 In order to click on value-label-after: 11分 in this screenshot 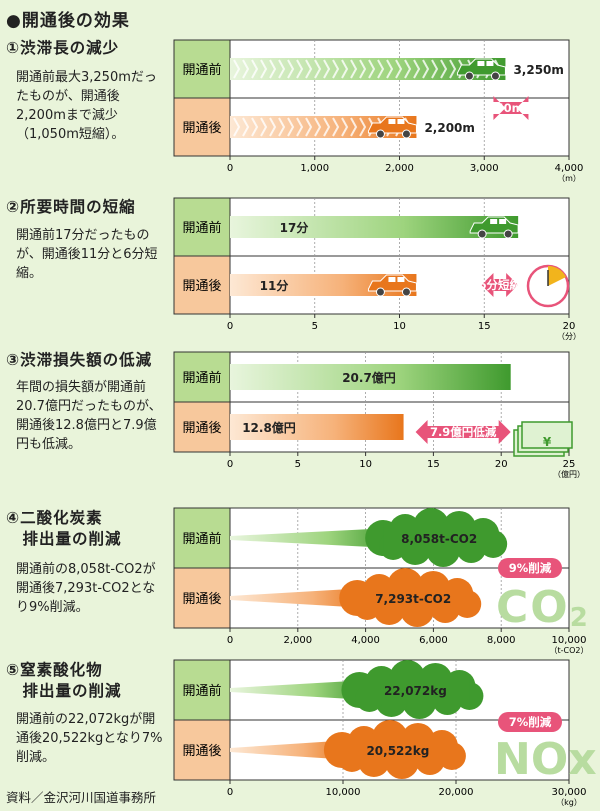, I will do `click(274, 285)`.